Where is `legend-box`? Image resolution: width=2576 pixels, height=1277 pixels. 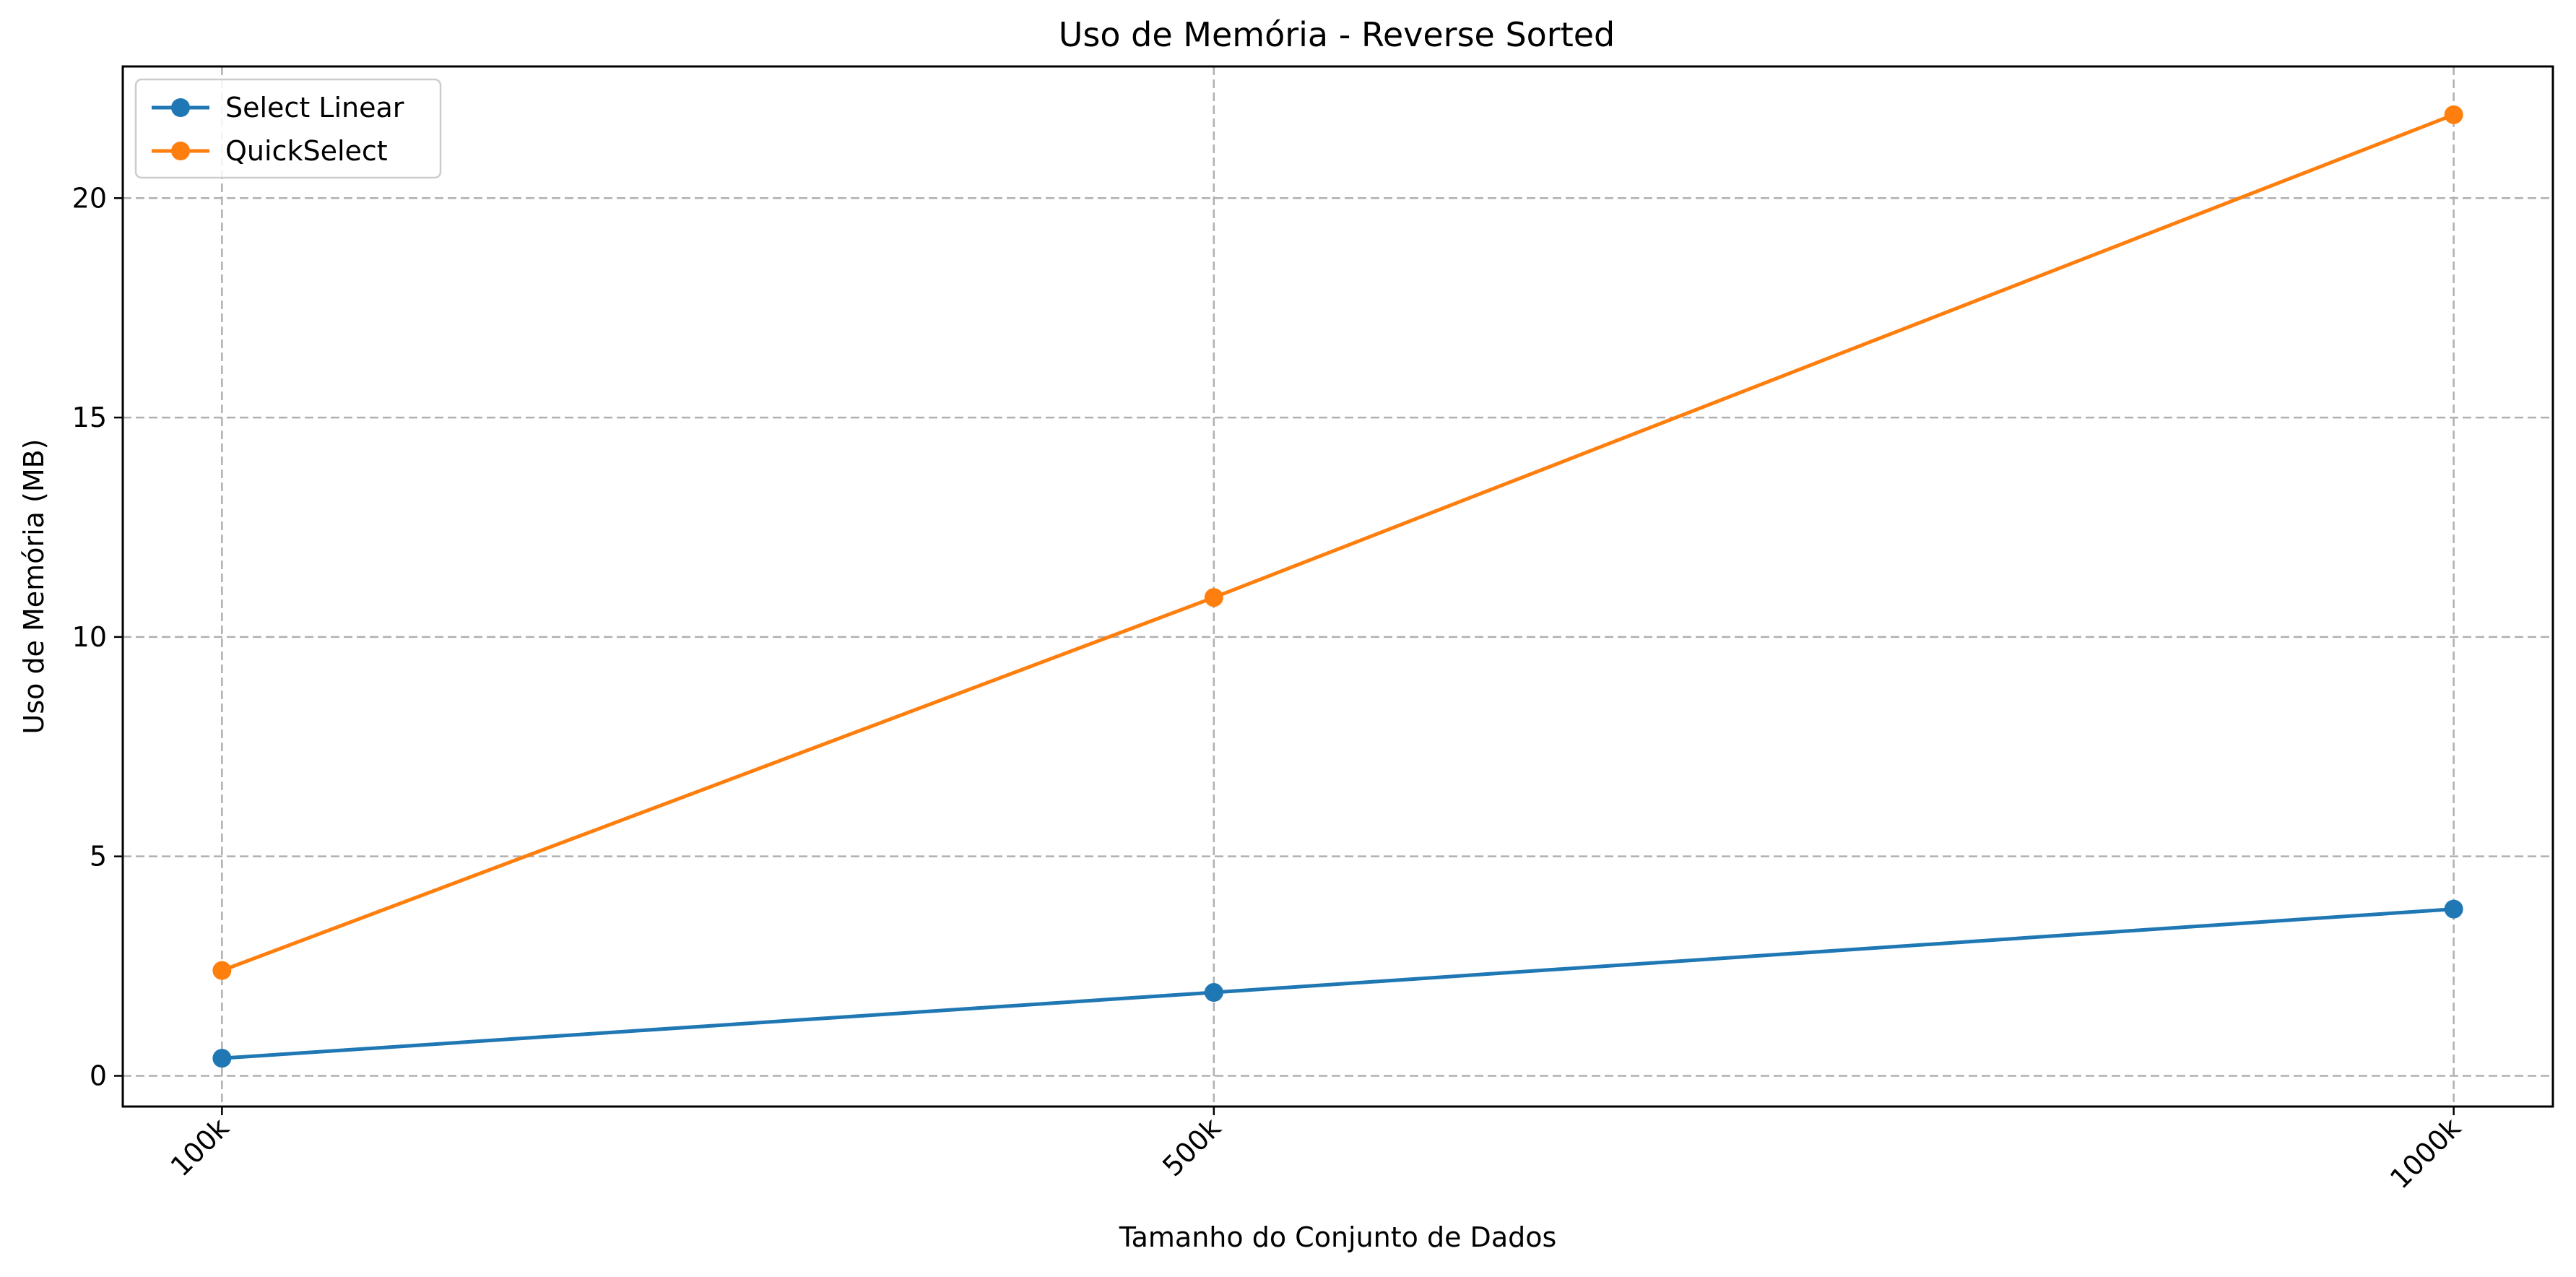 legend-box is located at coordinates (288, 128).